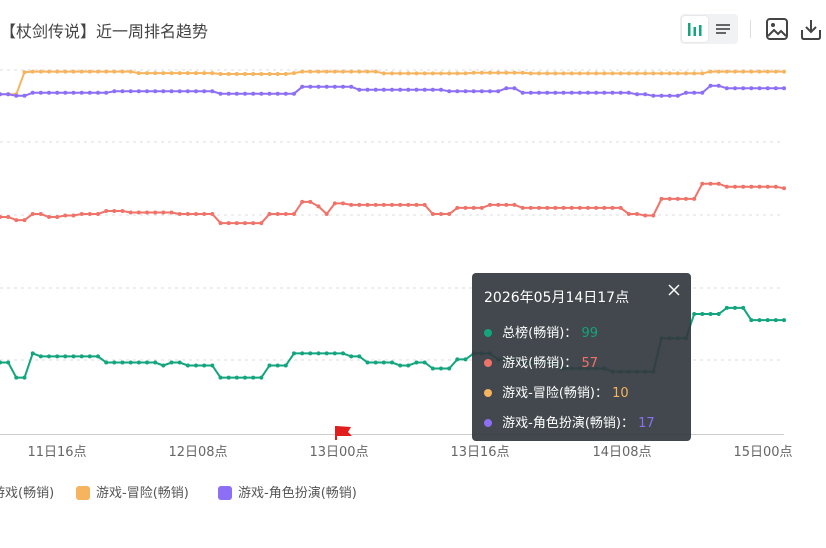 Image resolution: width=826 pixels, height=548 pixels. What do you see at coordinates (674, 290) in the screenshot?
I see `close-icon` at bounding box center [674, 290].